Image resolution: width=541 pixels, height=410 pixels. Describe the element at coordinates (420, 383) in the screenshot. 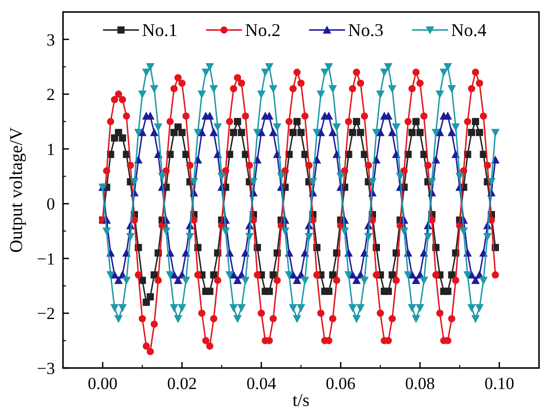

I see `x-tick-label: 0.08` at that location.